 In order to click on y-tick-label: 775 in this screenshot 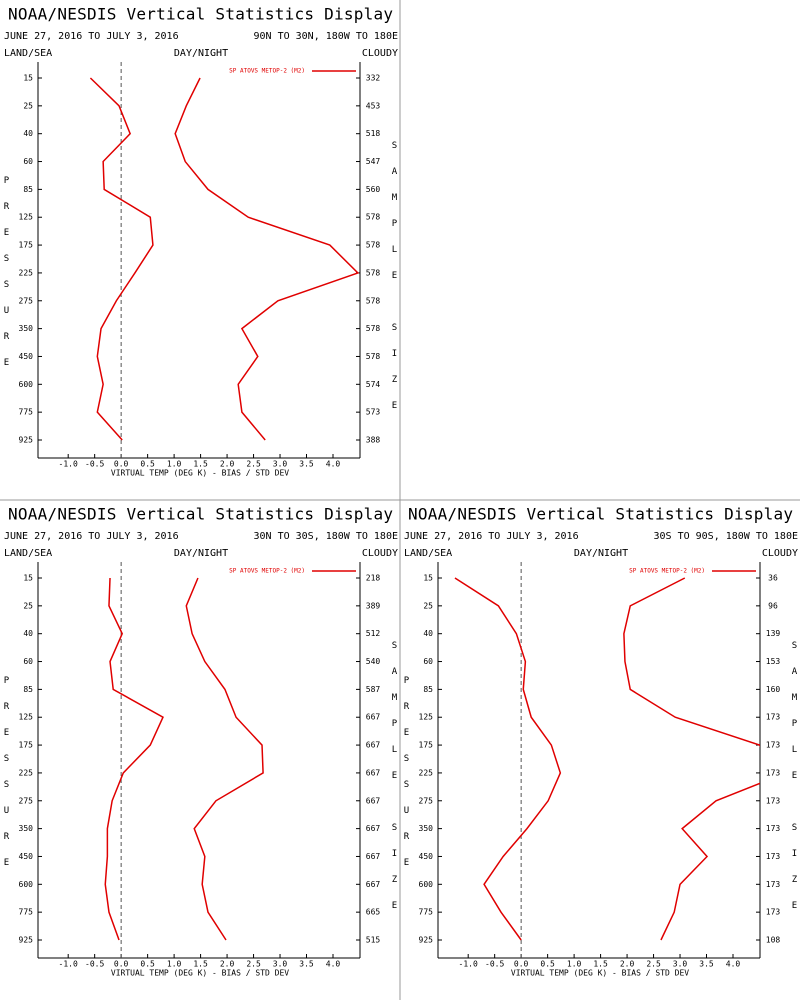, I will do `click(26, 912)`.